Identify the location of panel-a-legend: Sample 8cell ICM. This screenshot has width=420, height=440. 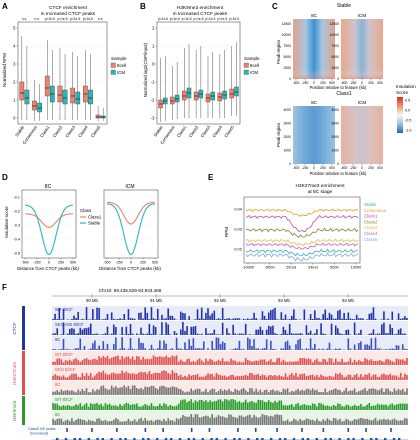
(118, 65).